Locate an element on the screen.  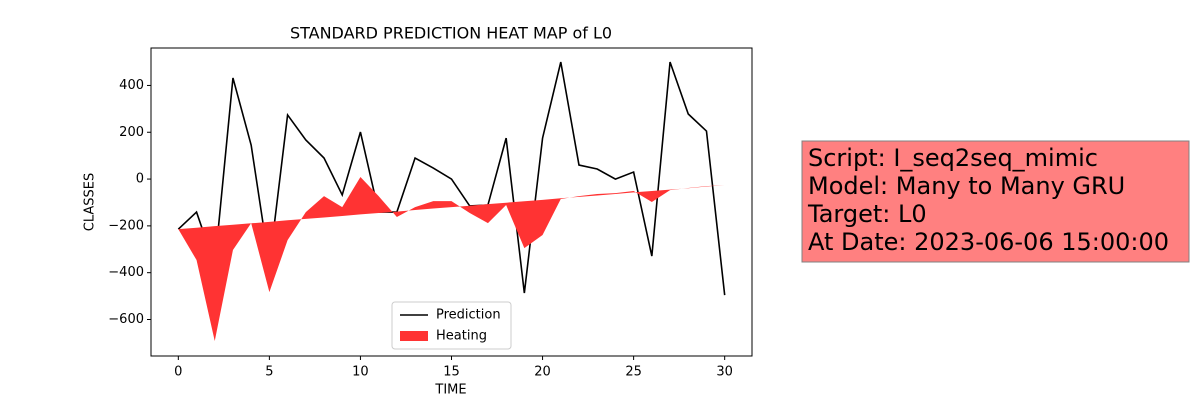
x-tick-label: 5 is located at coordinates (269, 372).